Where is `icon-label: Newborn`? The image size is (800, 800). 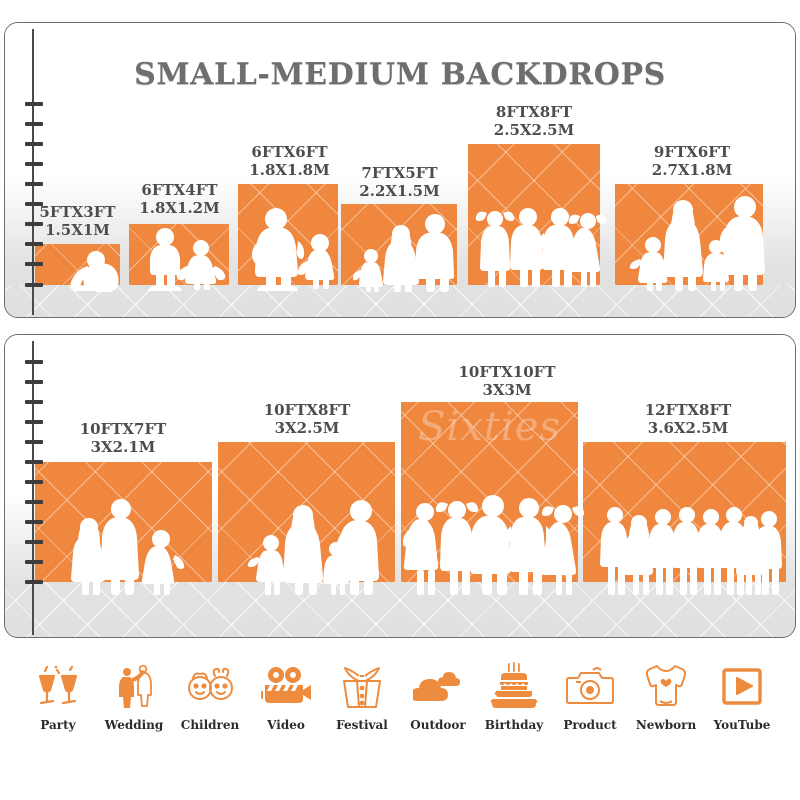 icon-label: Newborn is located at coordinates (666, 725).